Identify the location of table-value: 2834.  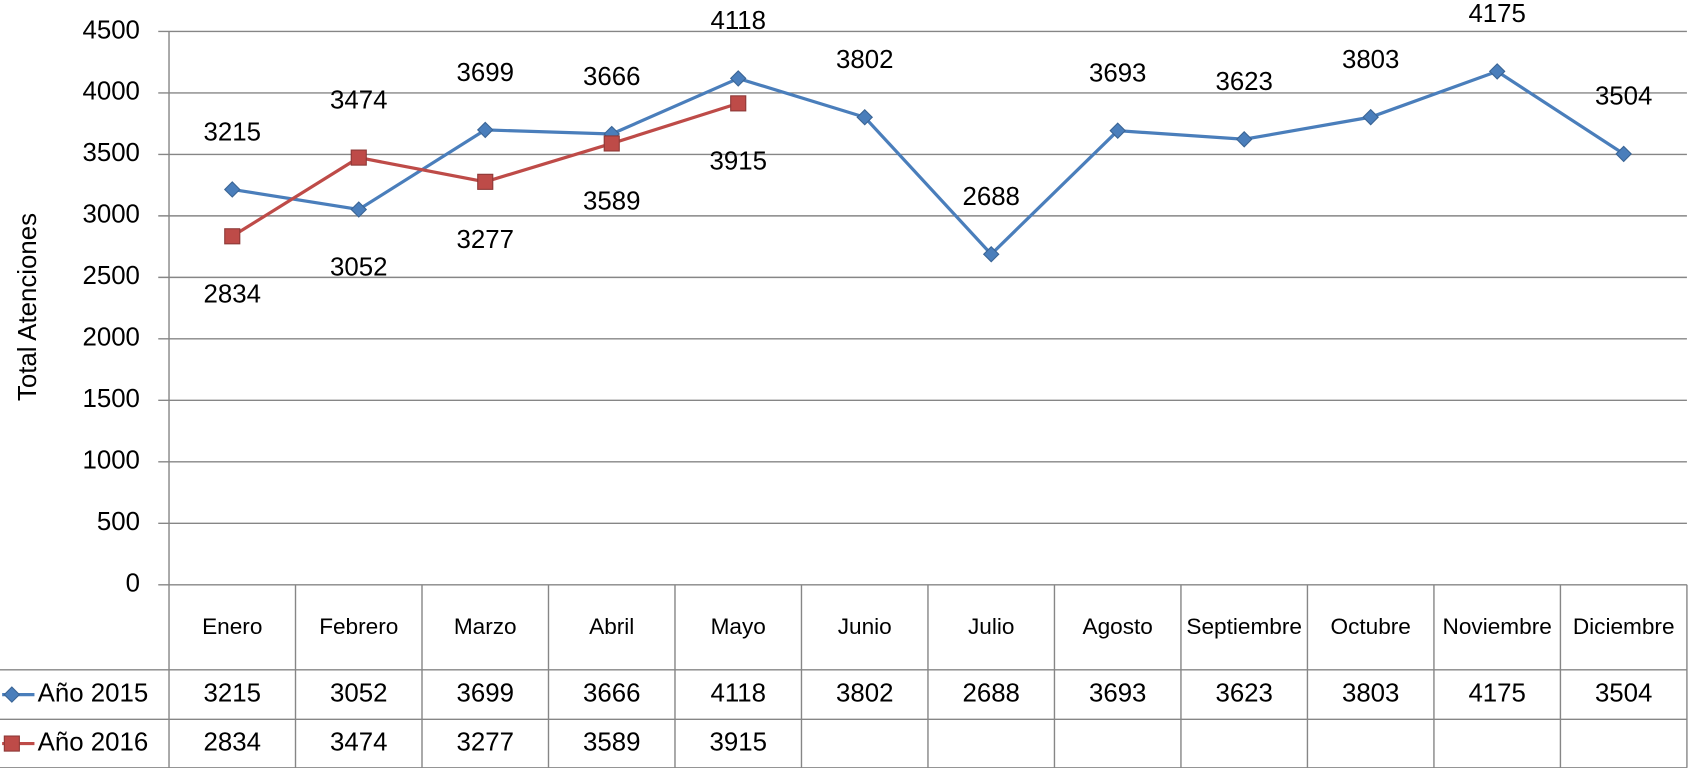
(232, 742).